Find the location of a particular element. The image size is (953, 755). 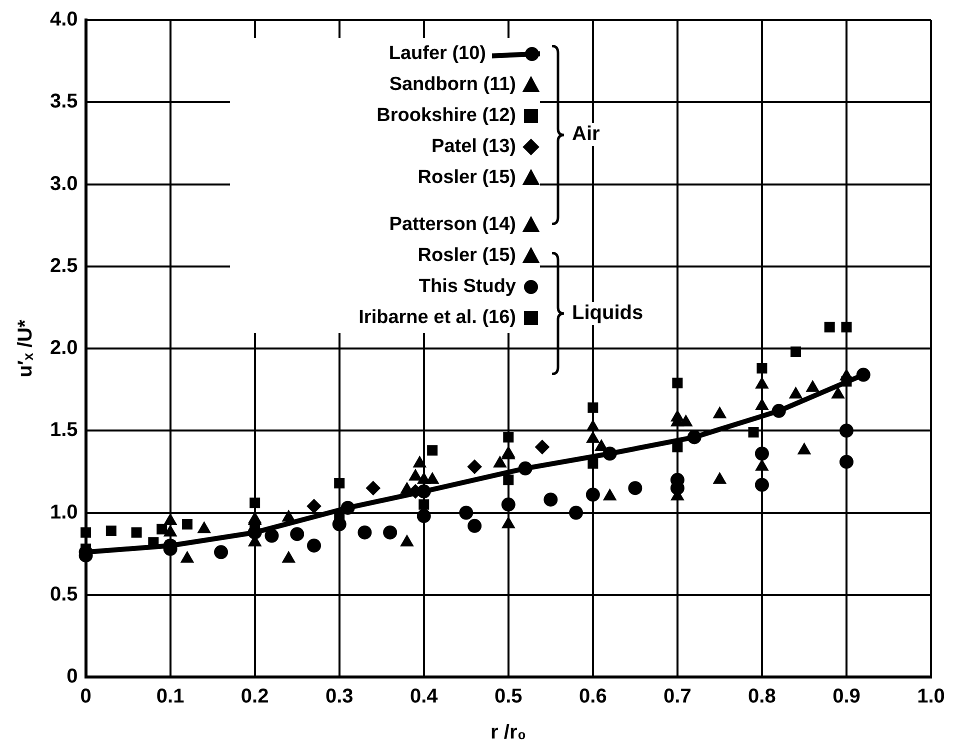

x-tick-label: 0.4 is located at coordinates (424, 697).